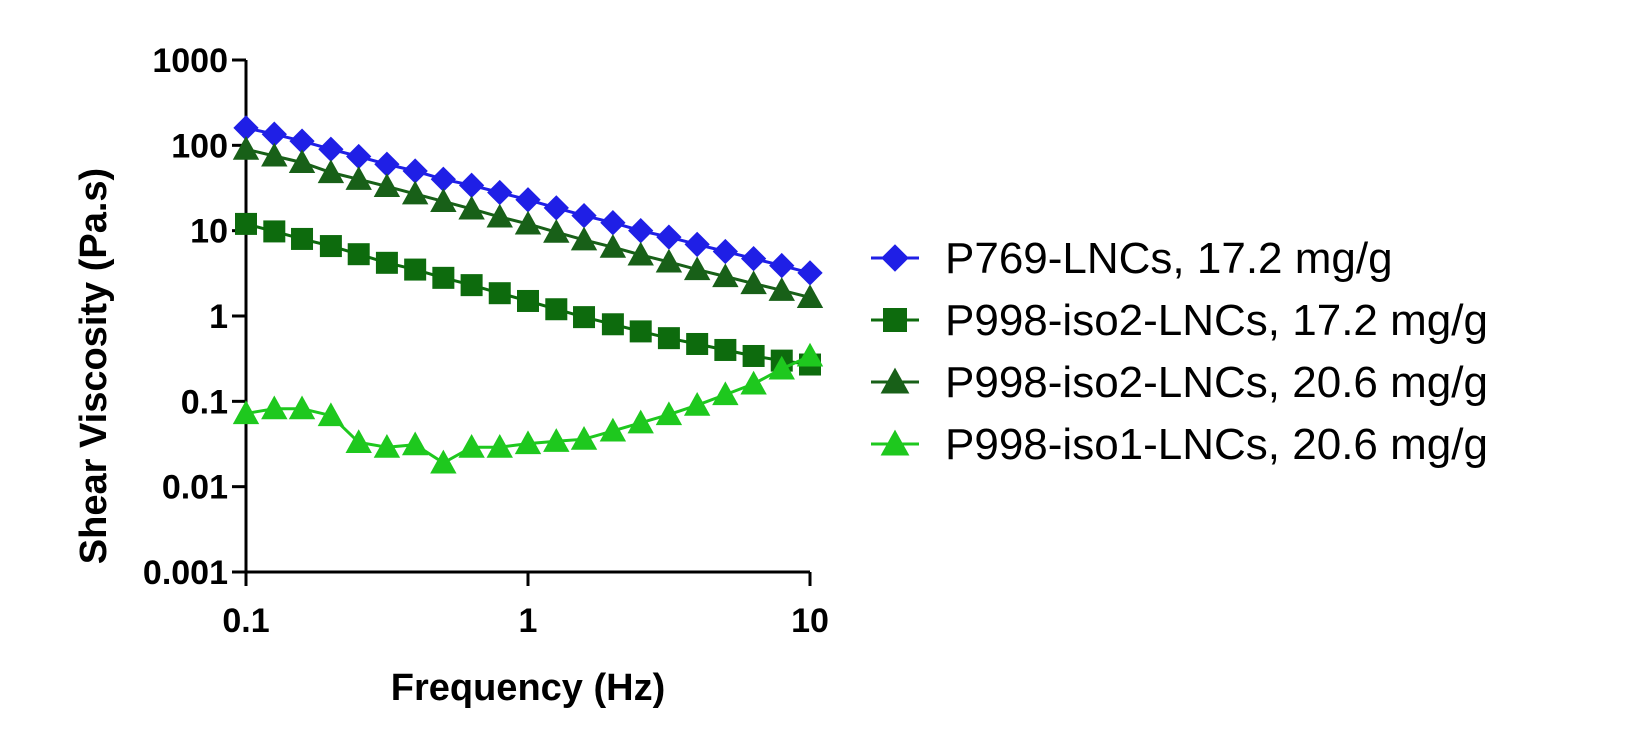  Describe the element at coordinates (194, 317) in the screenshot. I see `y-ticks: 0.001 0.01 0.1 1 10 100 1000` at that location.